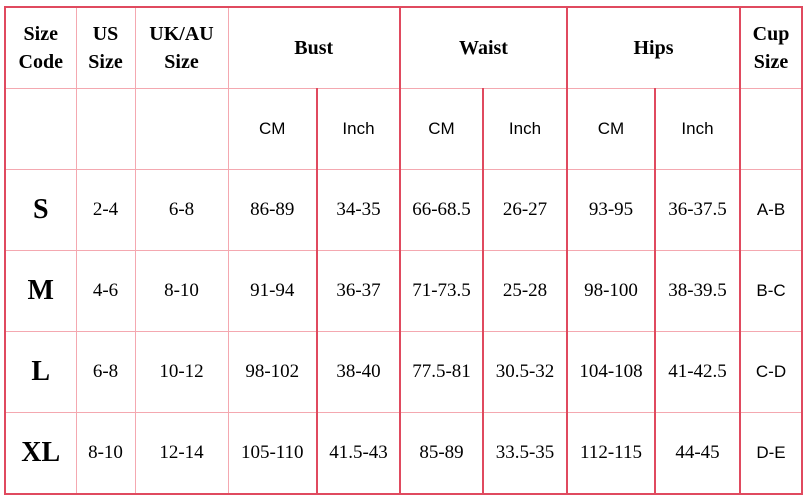 The height and width of the screenshot is (497, 807). Describe the element at coordinates (525, 372) in the screenshot. I see `cell-waist-in: 30.5-32` at that location.